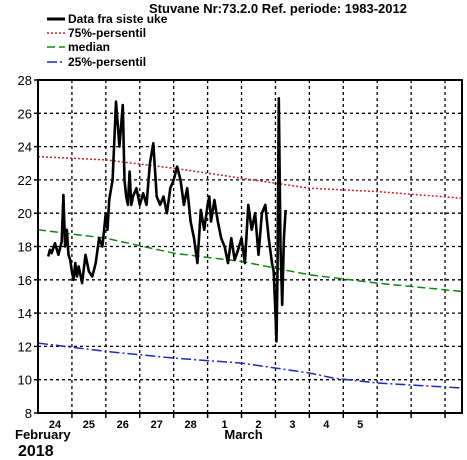 This screenshot has width=467, height=460. Describe the element at coordinates (25, 346) in the screenshot. I see `y-tick-label: 12` at that location.